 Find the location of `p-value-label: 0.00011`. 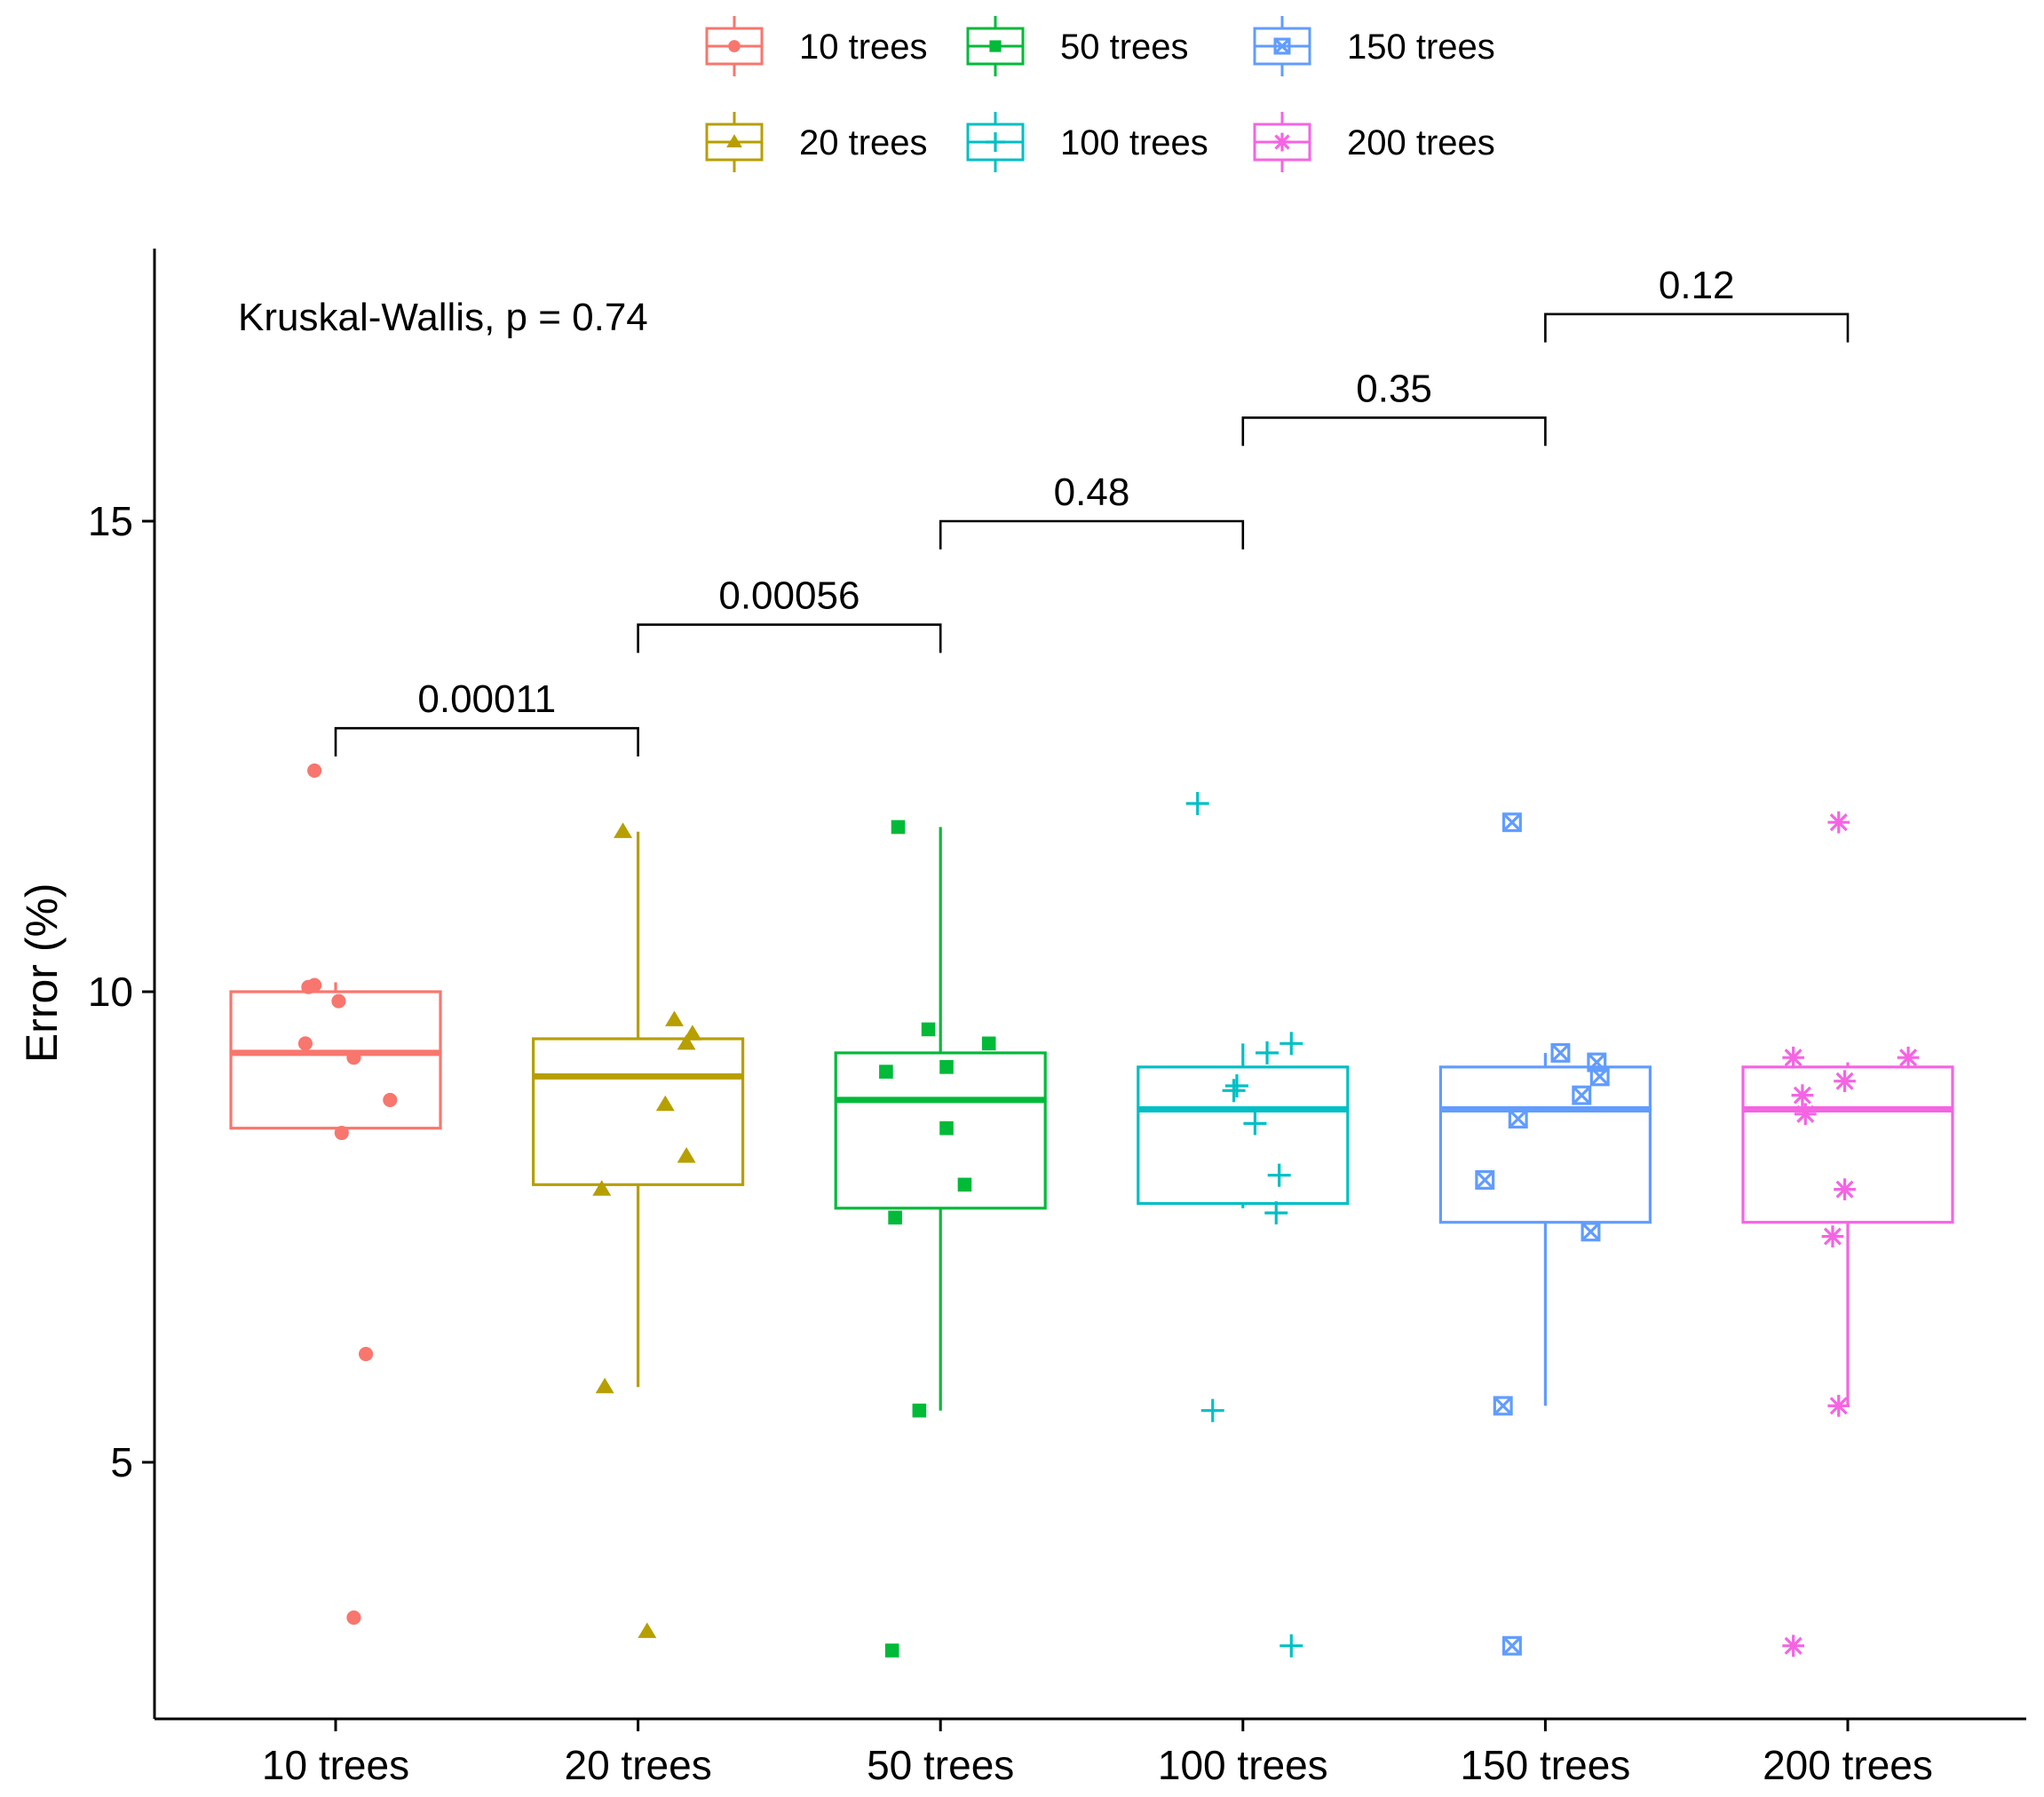

p-value-label: 0.00011 is located at coordinates (486, 699).